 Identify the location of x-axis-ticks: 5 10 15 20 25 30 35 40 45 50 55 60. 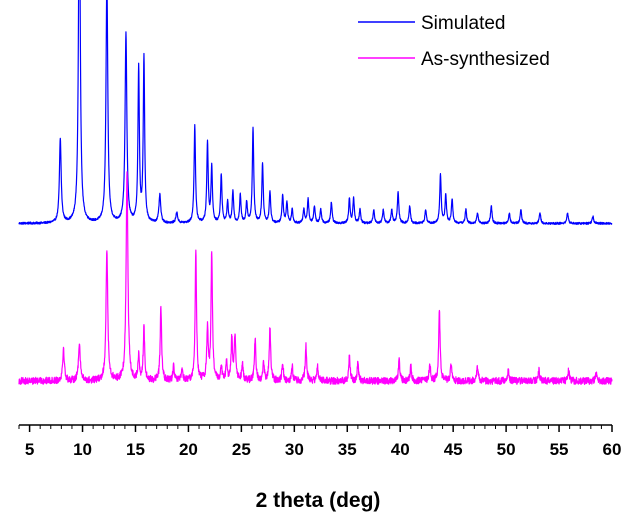
(320, 442).